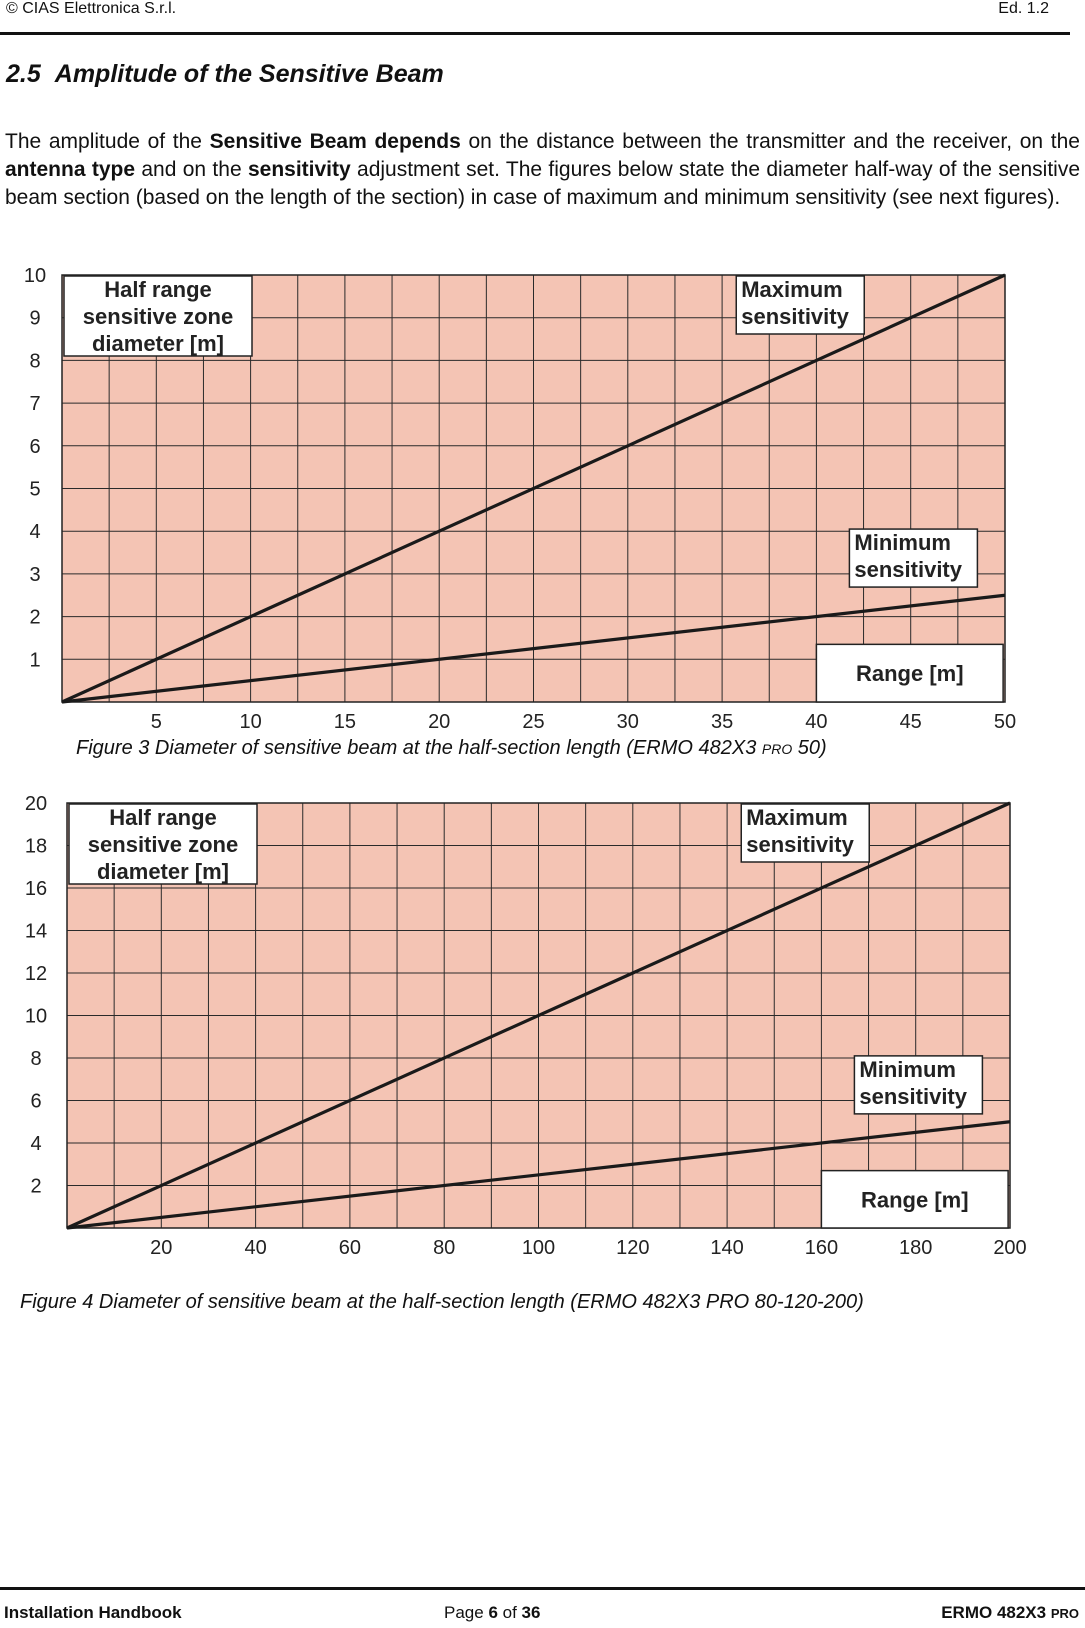 The height and width of the screenshot is (1628, 1085). What do you see at coordinates (36, 889) in the screenshot?
I see `y-tick-label: 16` at bounding box center [36, 889].